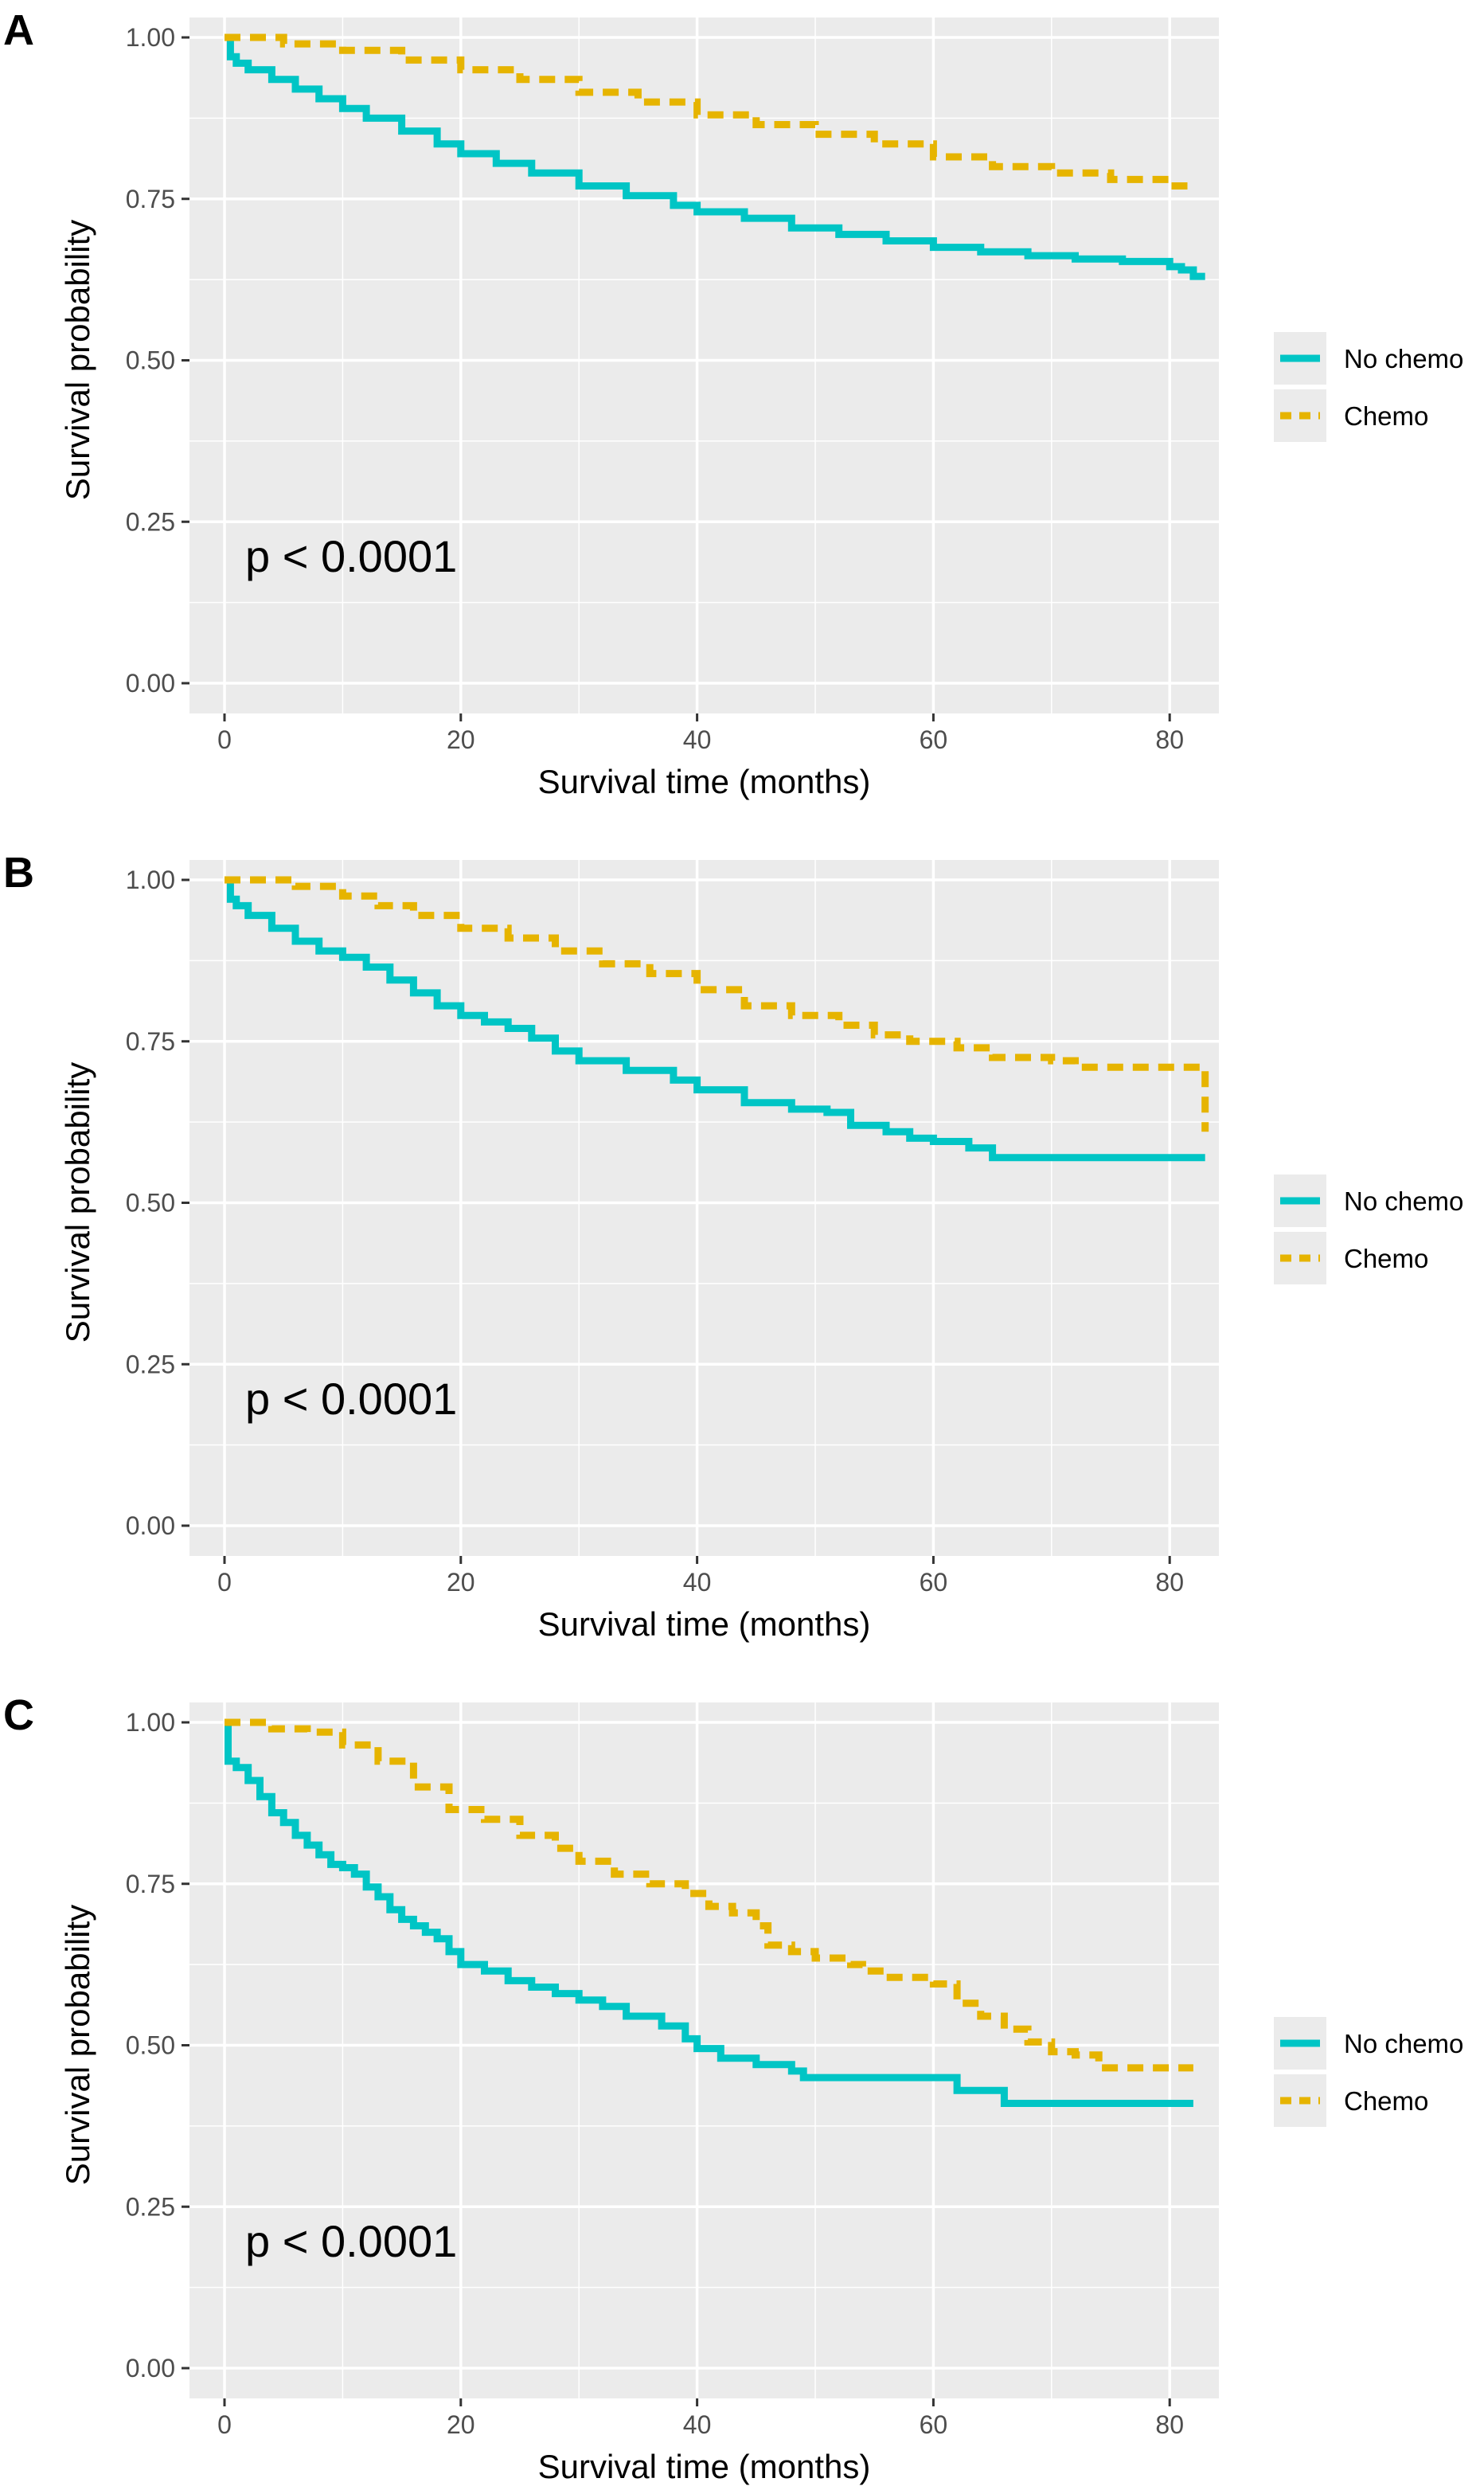 This screenshot has height=2486, width=1484. I want to click on panel-letter: C, so click(18, 1715).